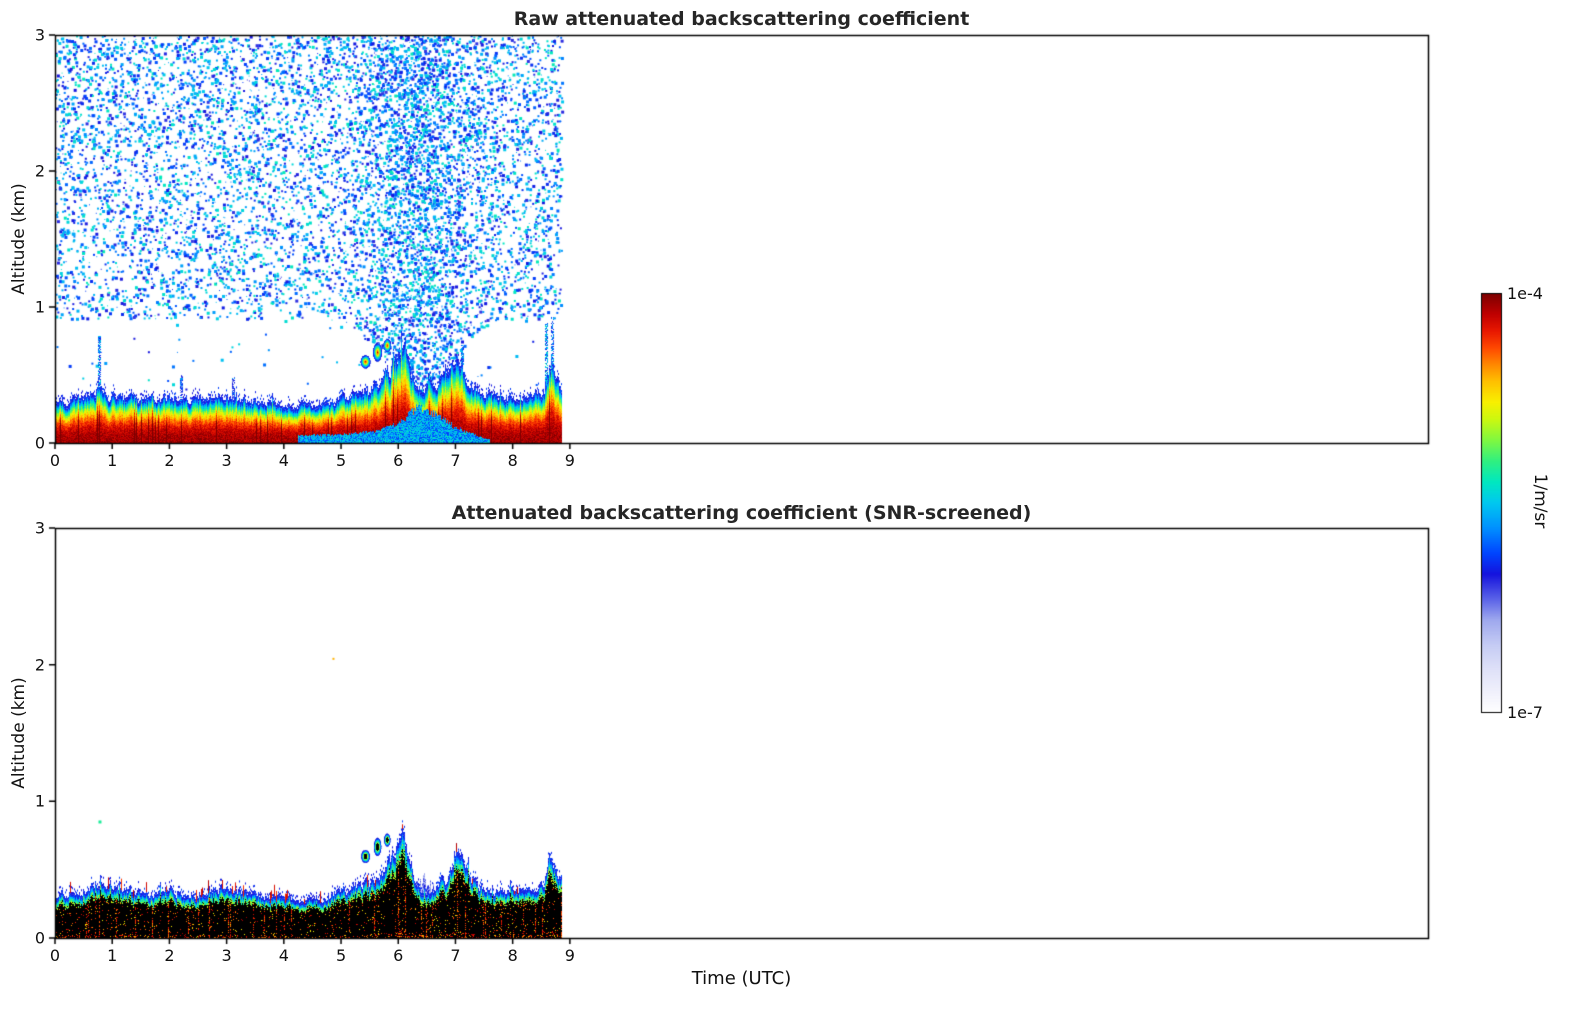 The image size is (1595, 1020). I want to click on colorbar-units-label: 1/m/sr, so click(1540, 501).